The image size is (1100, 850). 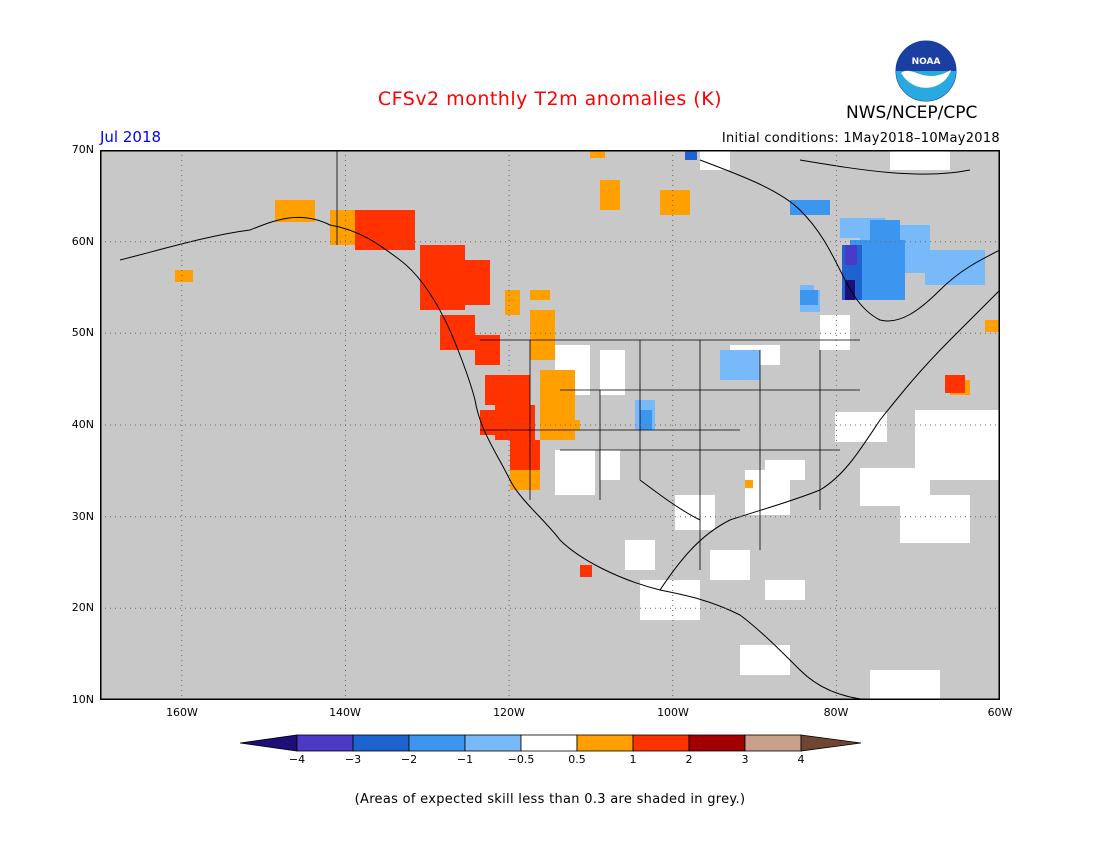 What do you see at coordinates (836, 712) in the screenshot?
I see `lon-label-80w: 80W` at bounding box center [836, 712].